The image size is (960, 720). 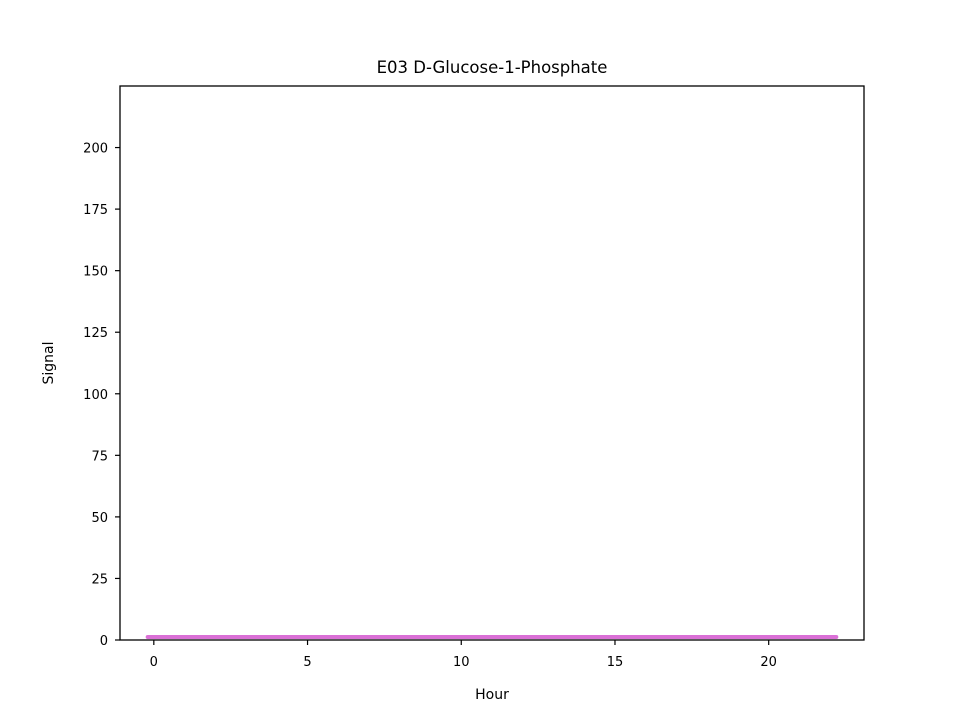 What do you see at coordinates (99, 456) in the screenshot?
I see `y-tick-label: 75` at bounding box center [99, 456].